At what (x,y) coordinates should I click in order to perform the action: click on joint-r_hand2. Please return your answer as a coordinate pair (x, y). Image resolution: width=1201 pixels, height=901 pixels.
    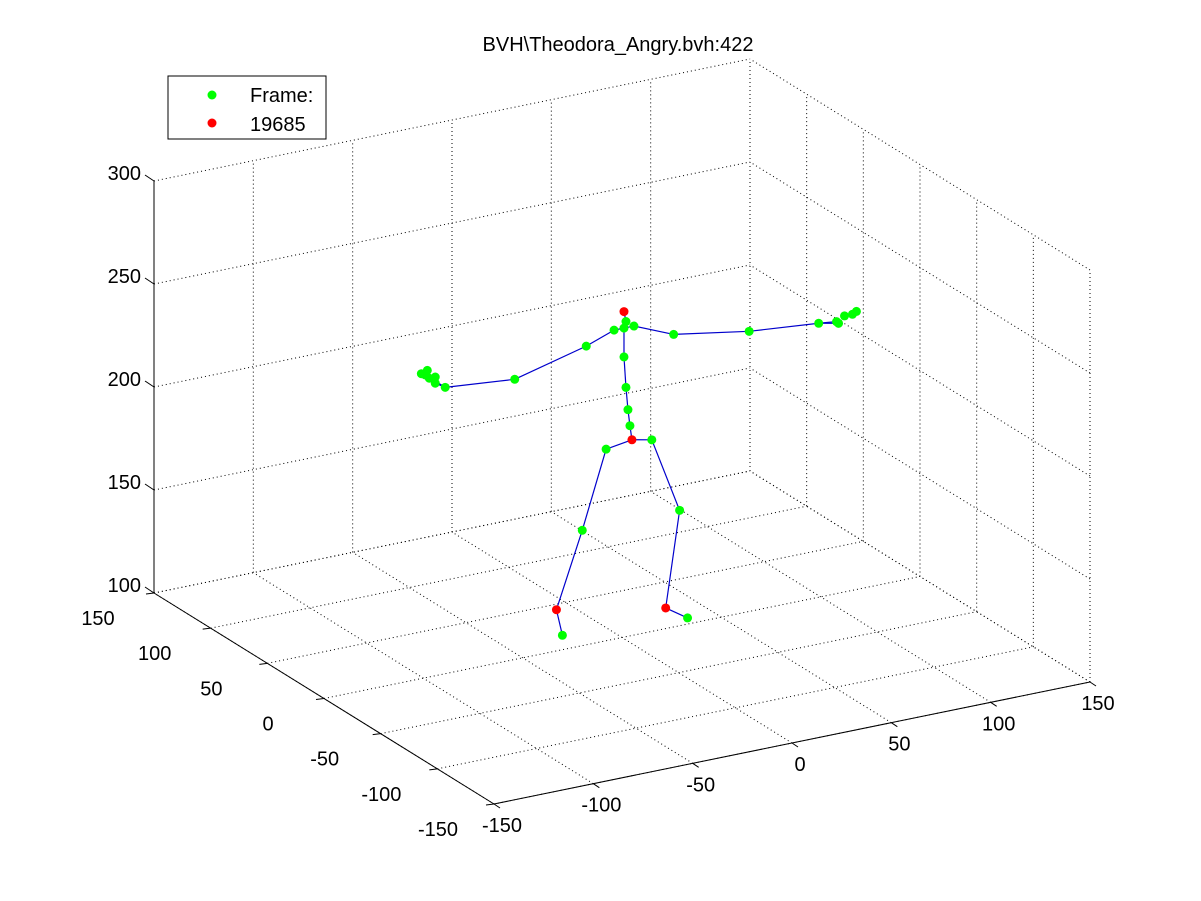
    Looking at the image, I should click on (845, 316).